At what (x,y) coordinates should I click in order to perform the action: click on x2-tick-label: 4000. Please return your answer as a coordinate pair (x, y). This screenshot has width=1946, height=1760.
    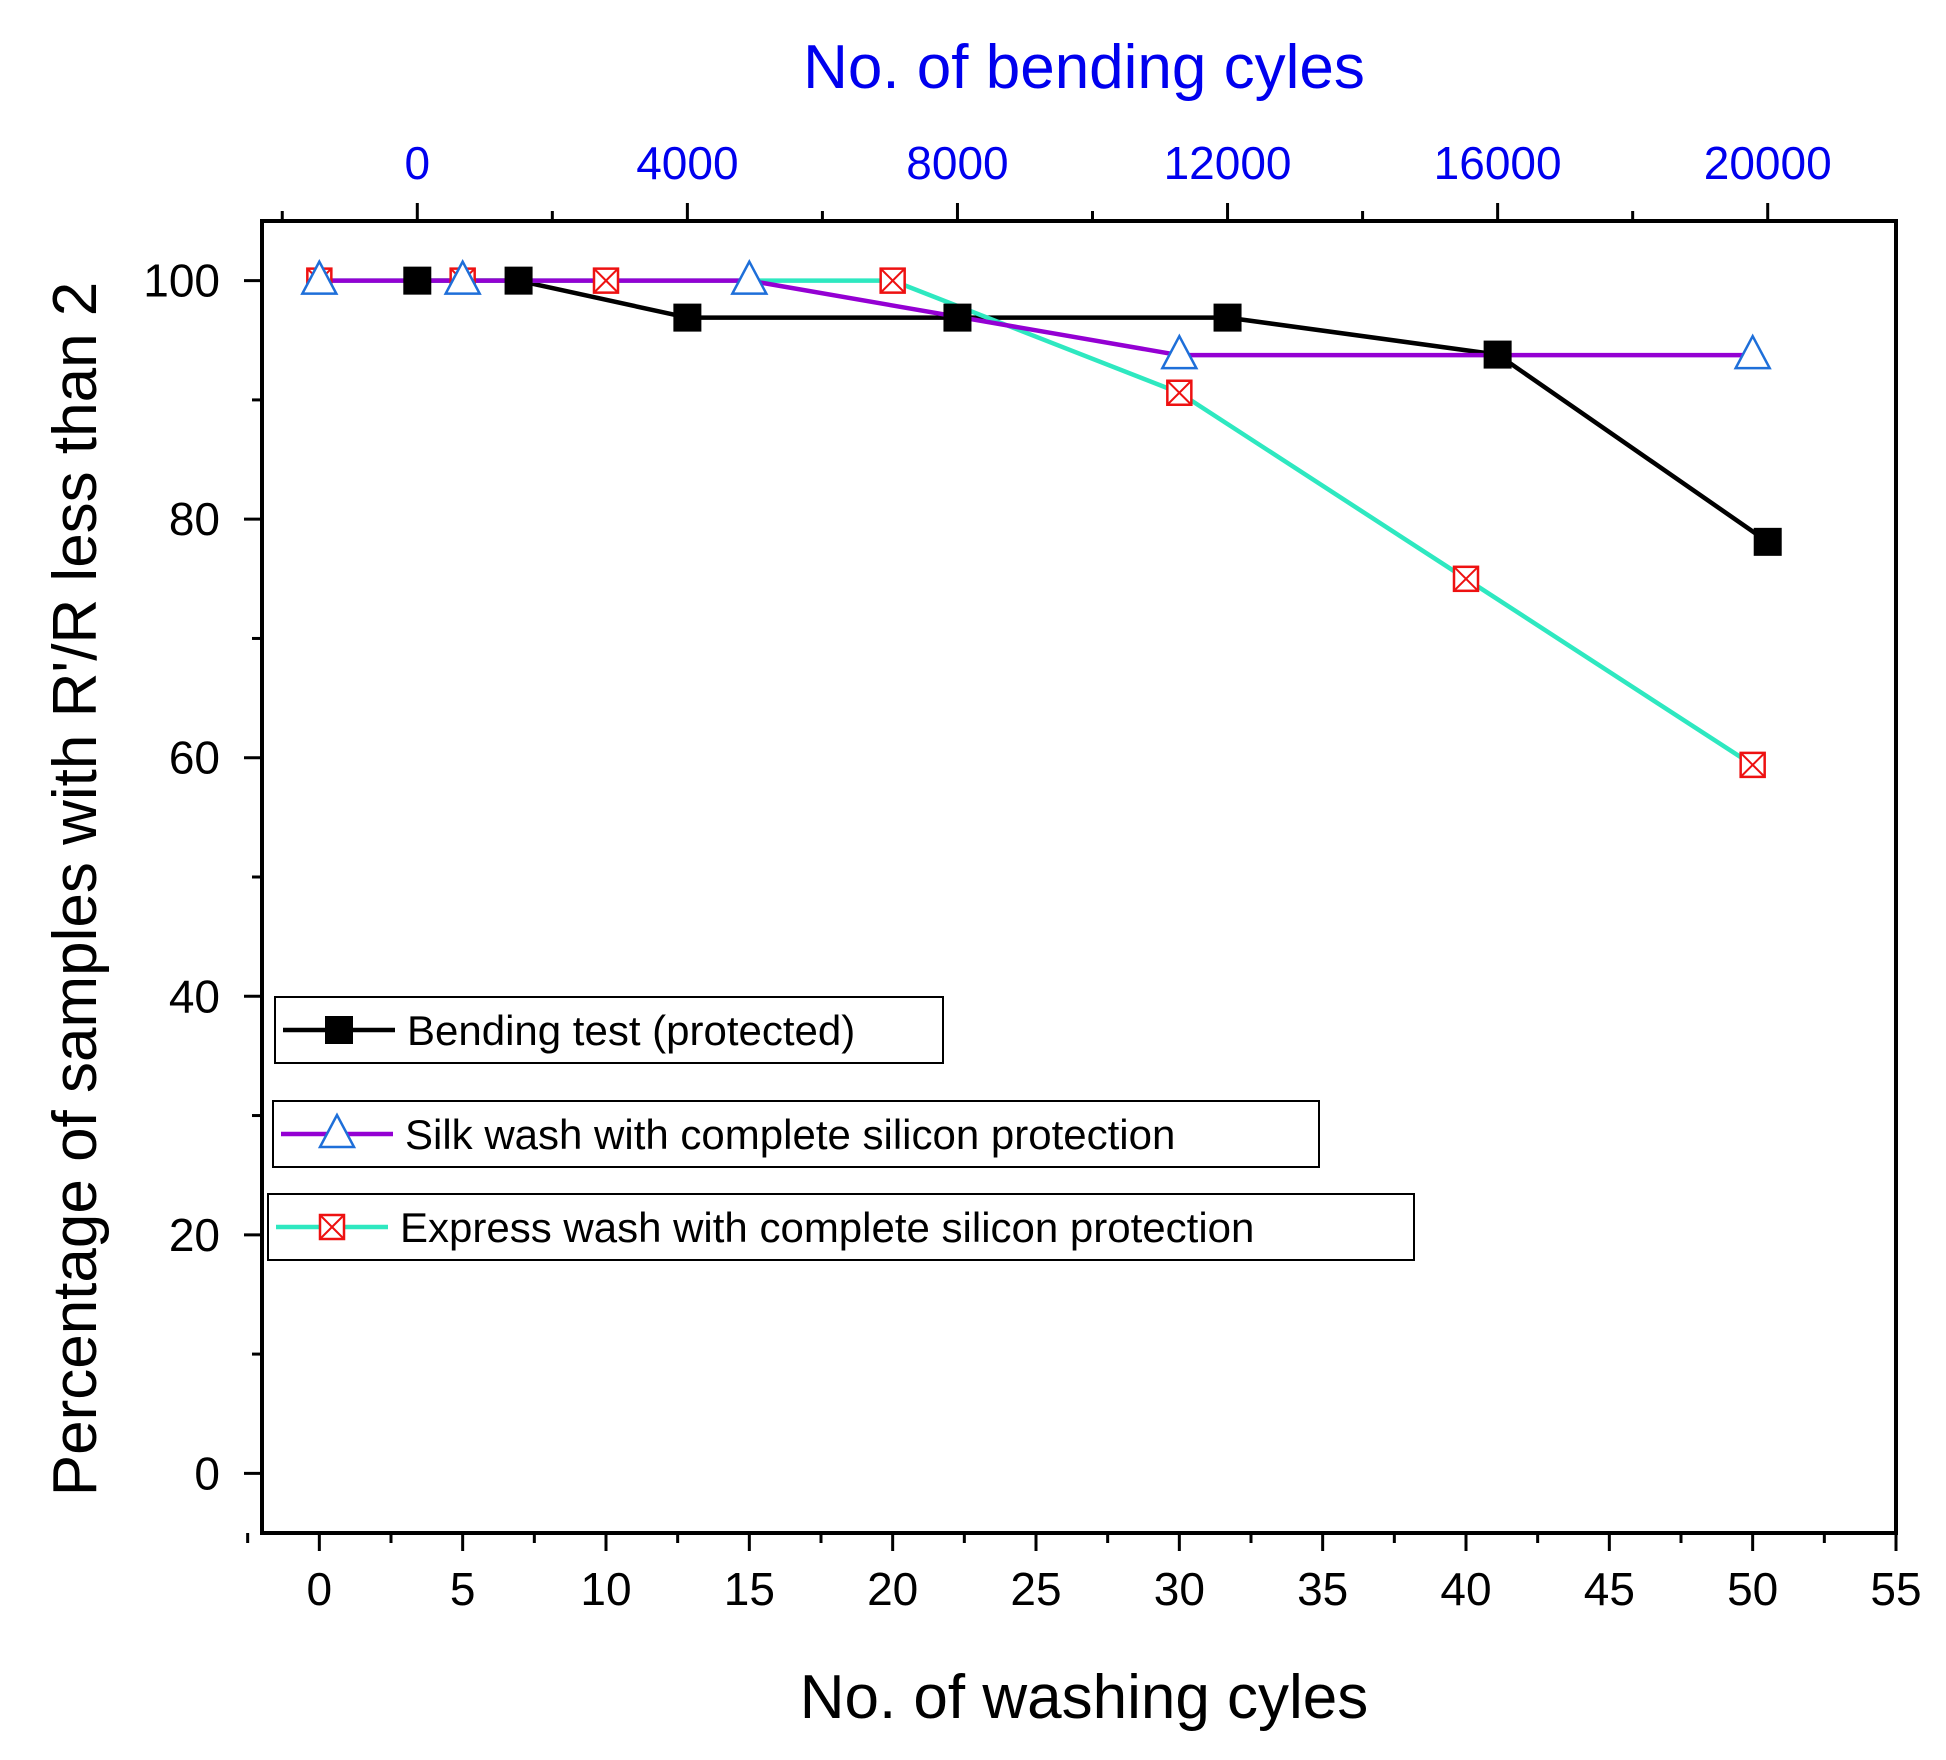
    Looking at the image, I should click on (687, 163).